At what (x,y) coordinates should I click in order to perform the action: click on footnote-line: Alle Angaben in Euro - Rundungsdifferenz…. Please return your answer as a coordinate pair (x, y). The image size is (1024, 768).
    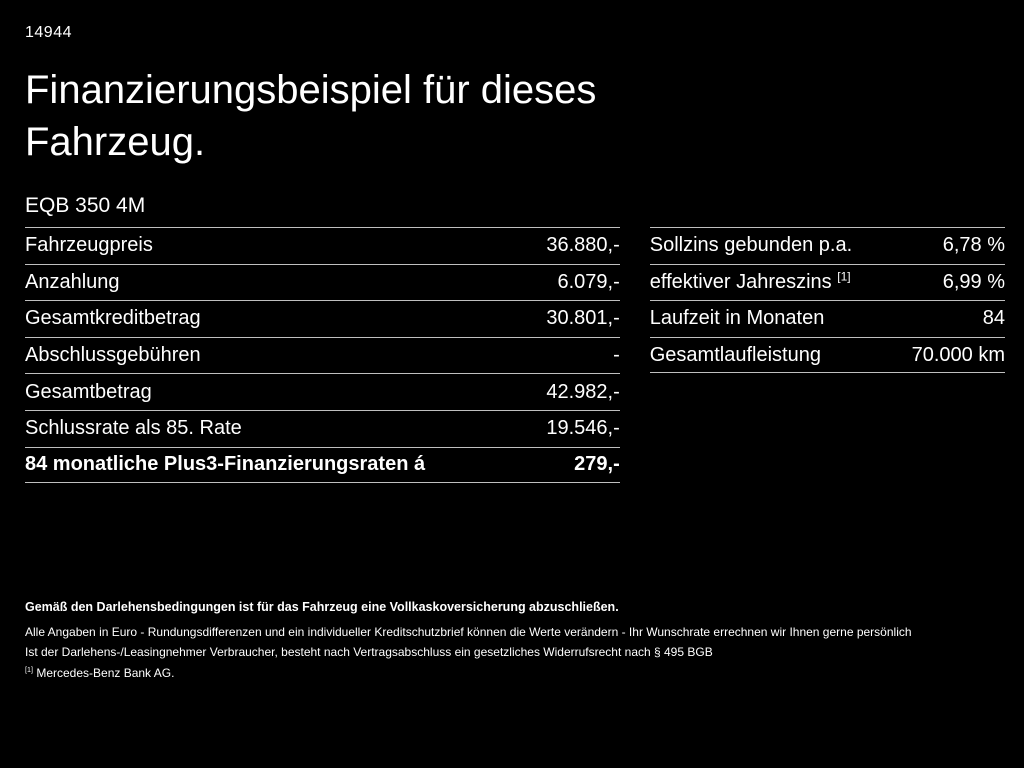
    Looking at the image, I should click on (468, 631).